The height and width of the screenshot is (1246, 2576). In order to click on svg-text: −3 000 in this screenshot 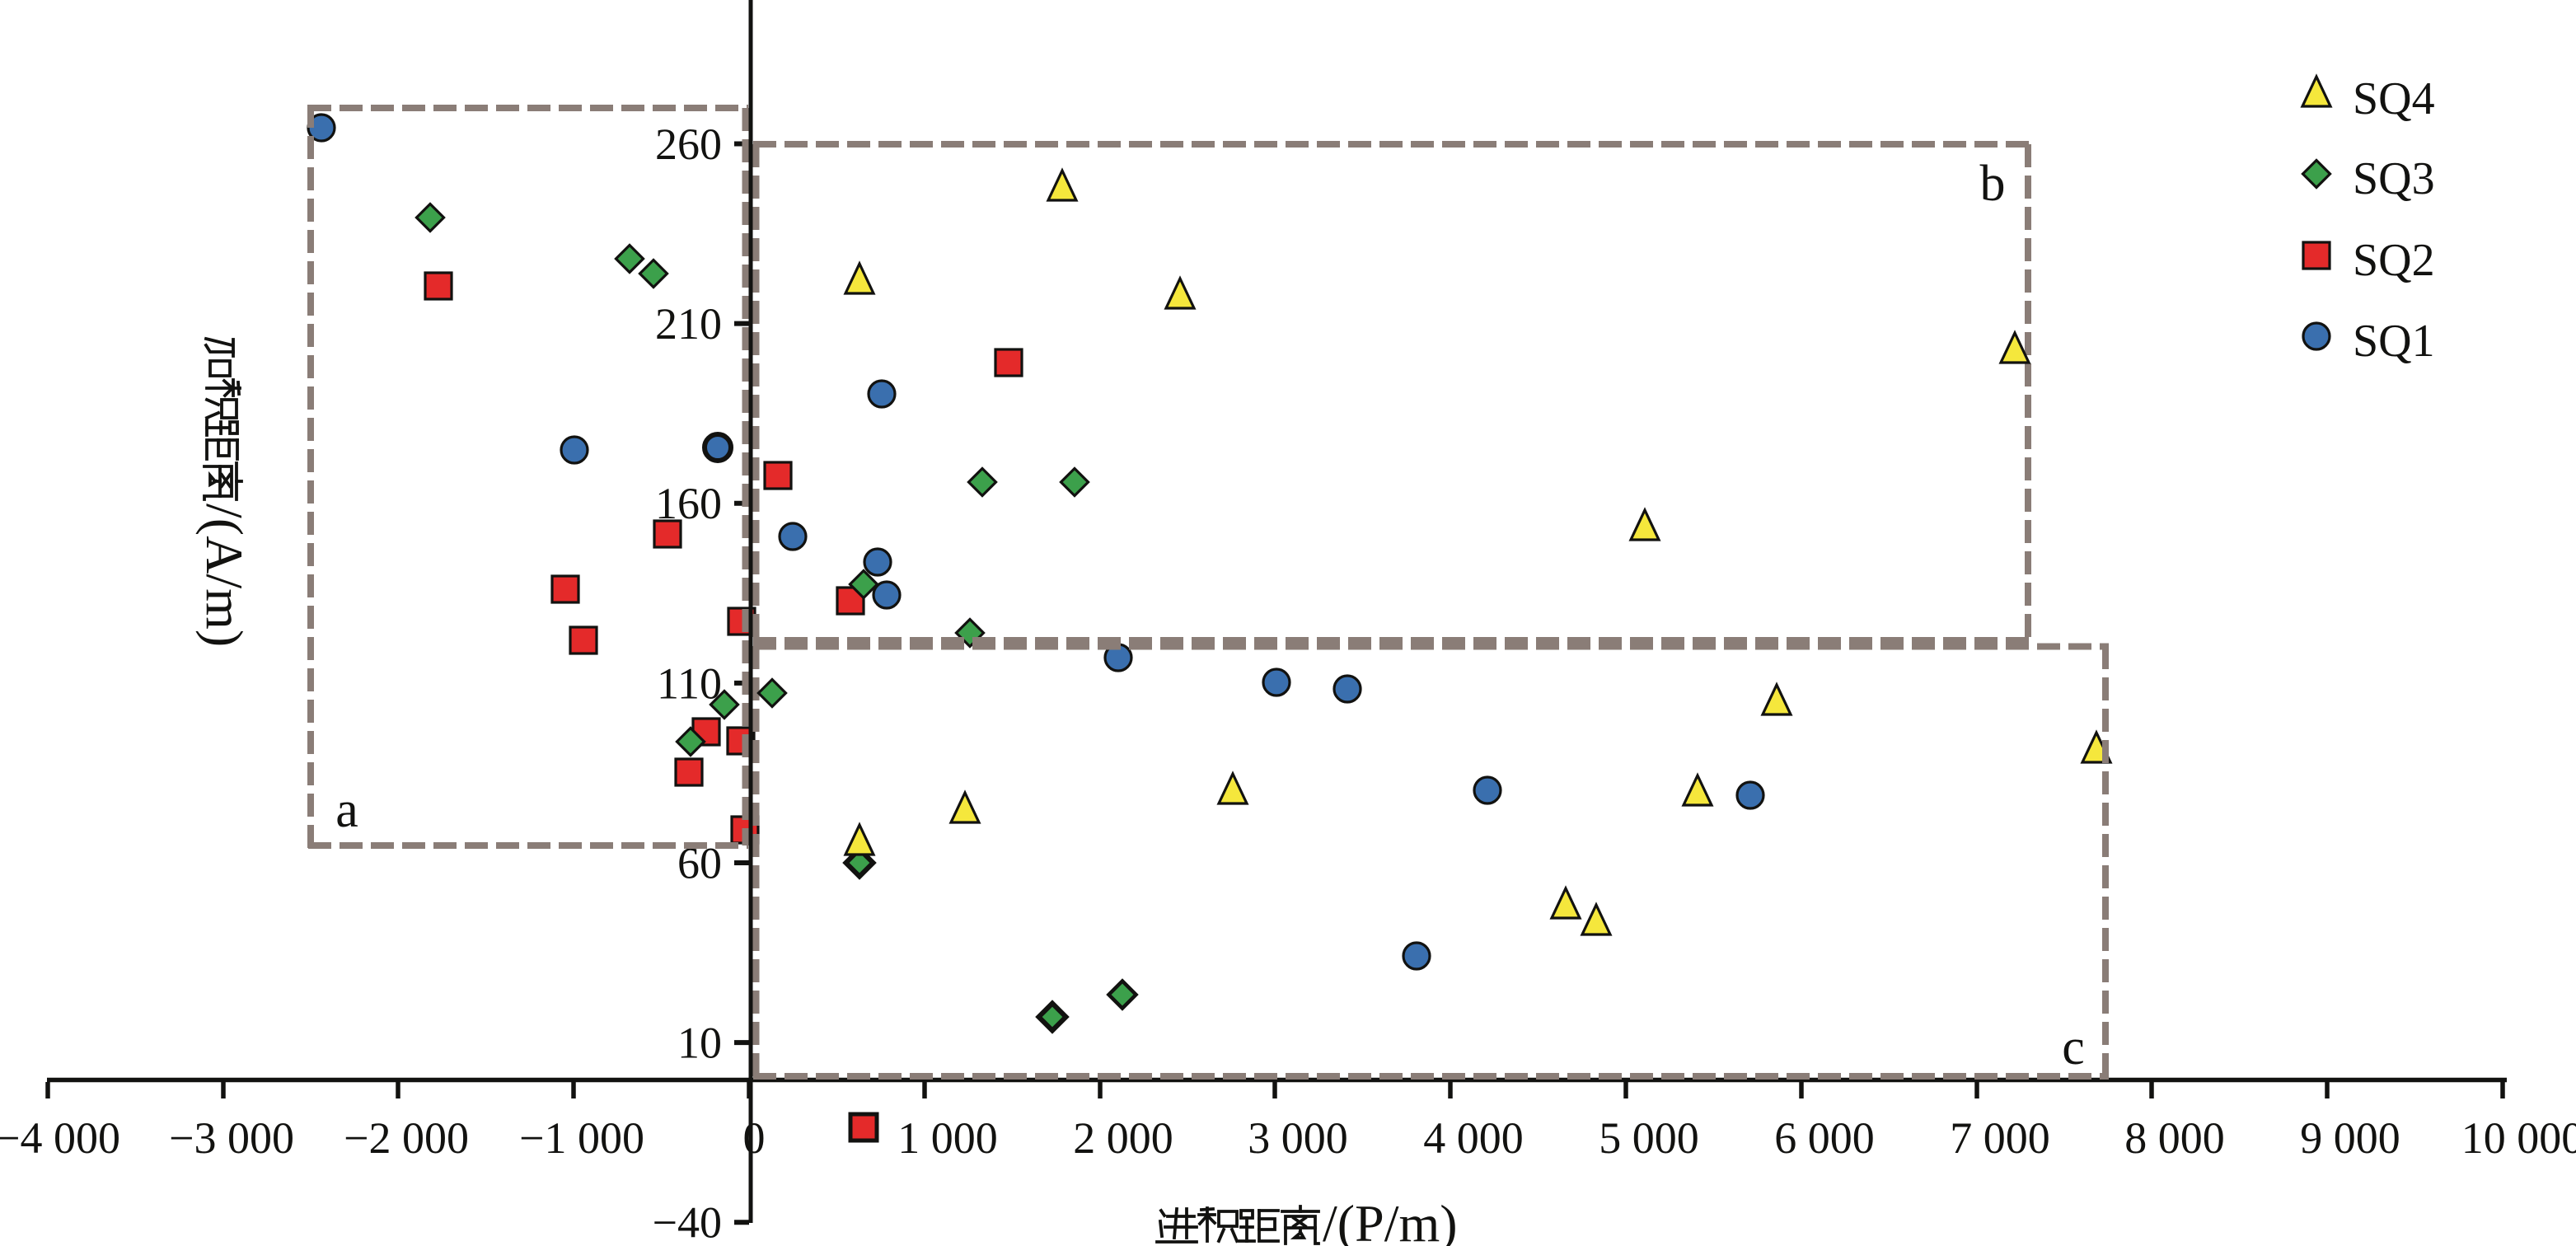, I will do `click(231, 1138)`.